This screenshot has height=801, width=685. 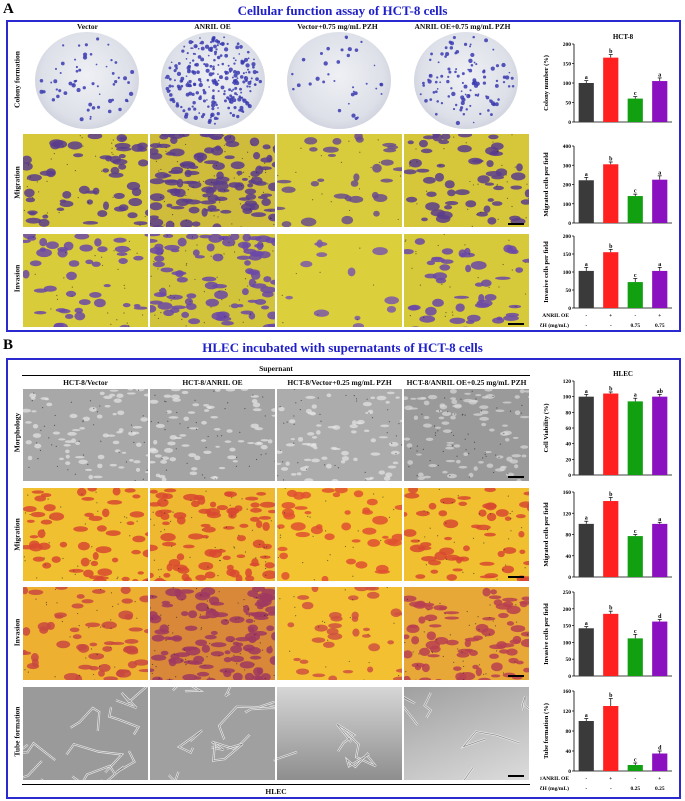 I want to click on tube-outline, so click(x=468, y=773).